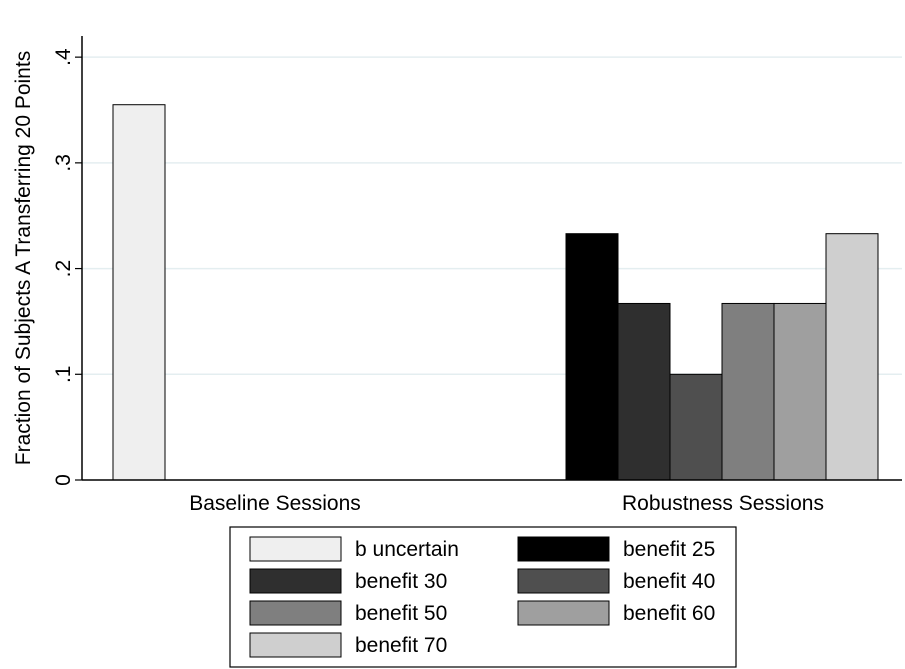 Image resolution: width=905 pixels, height=669 pixels. What do you see at coordinates (63, 163) in the screenshot?
I see `y-tick-label: .3` at bounding box center [63, 163].